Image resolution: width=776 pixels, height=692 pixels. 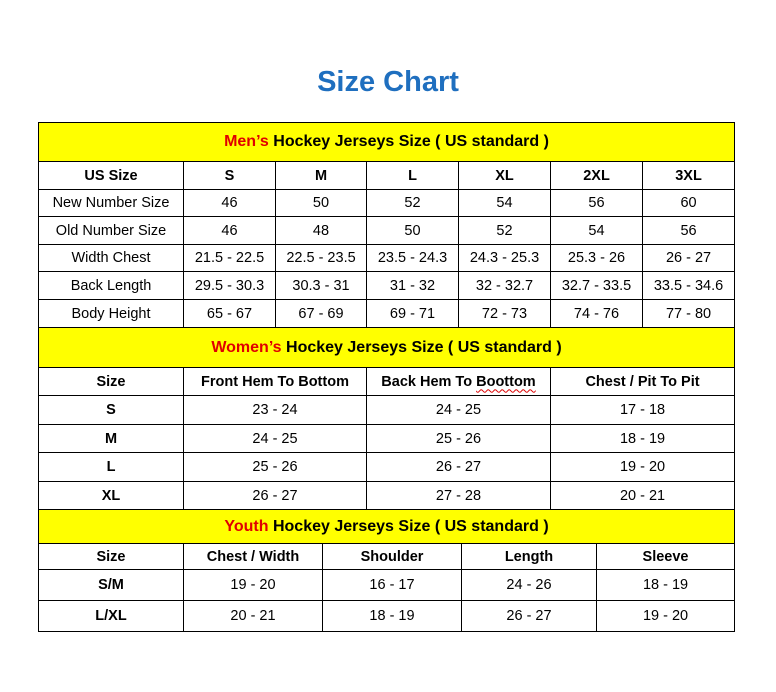 I want to click on table-row: S/M 19 - 20 16 - 17 24 - 26 18 - 19, so click(x=387, y=585).